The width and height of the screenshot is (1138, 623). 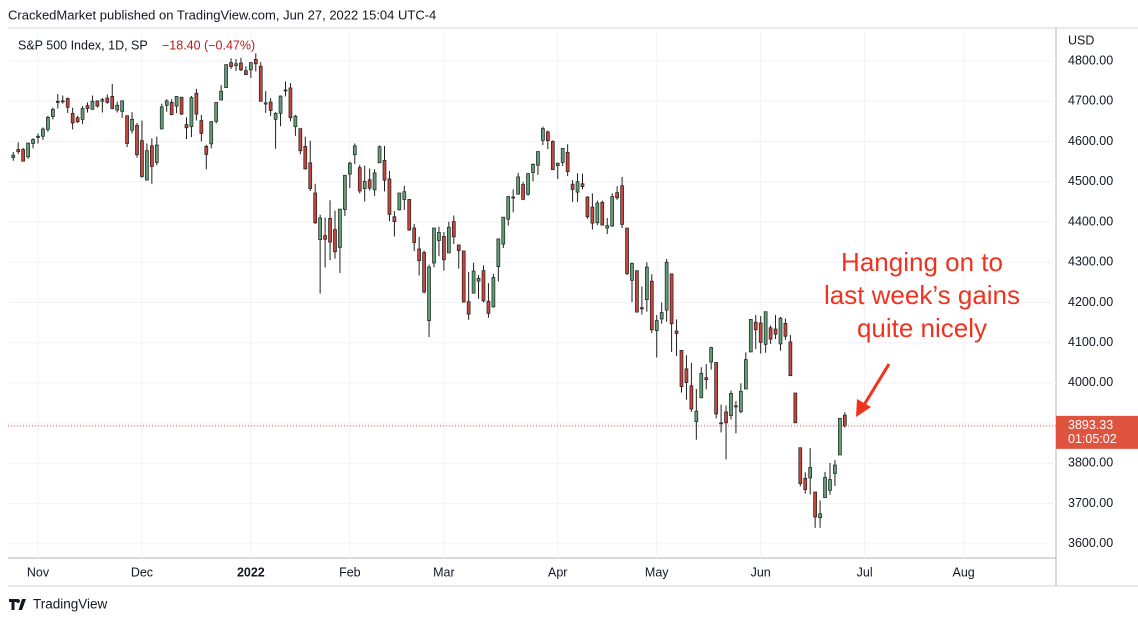 I want to click on x-tick-label: Nov, so click(x=38, y=572).